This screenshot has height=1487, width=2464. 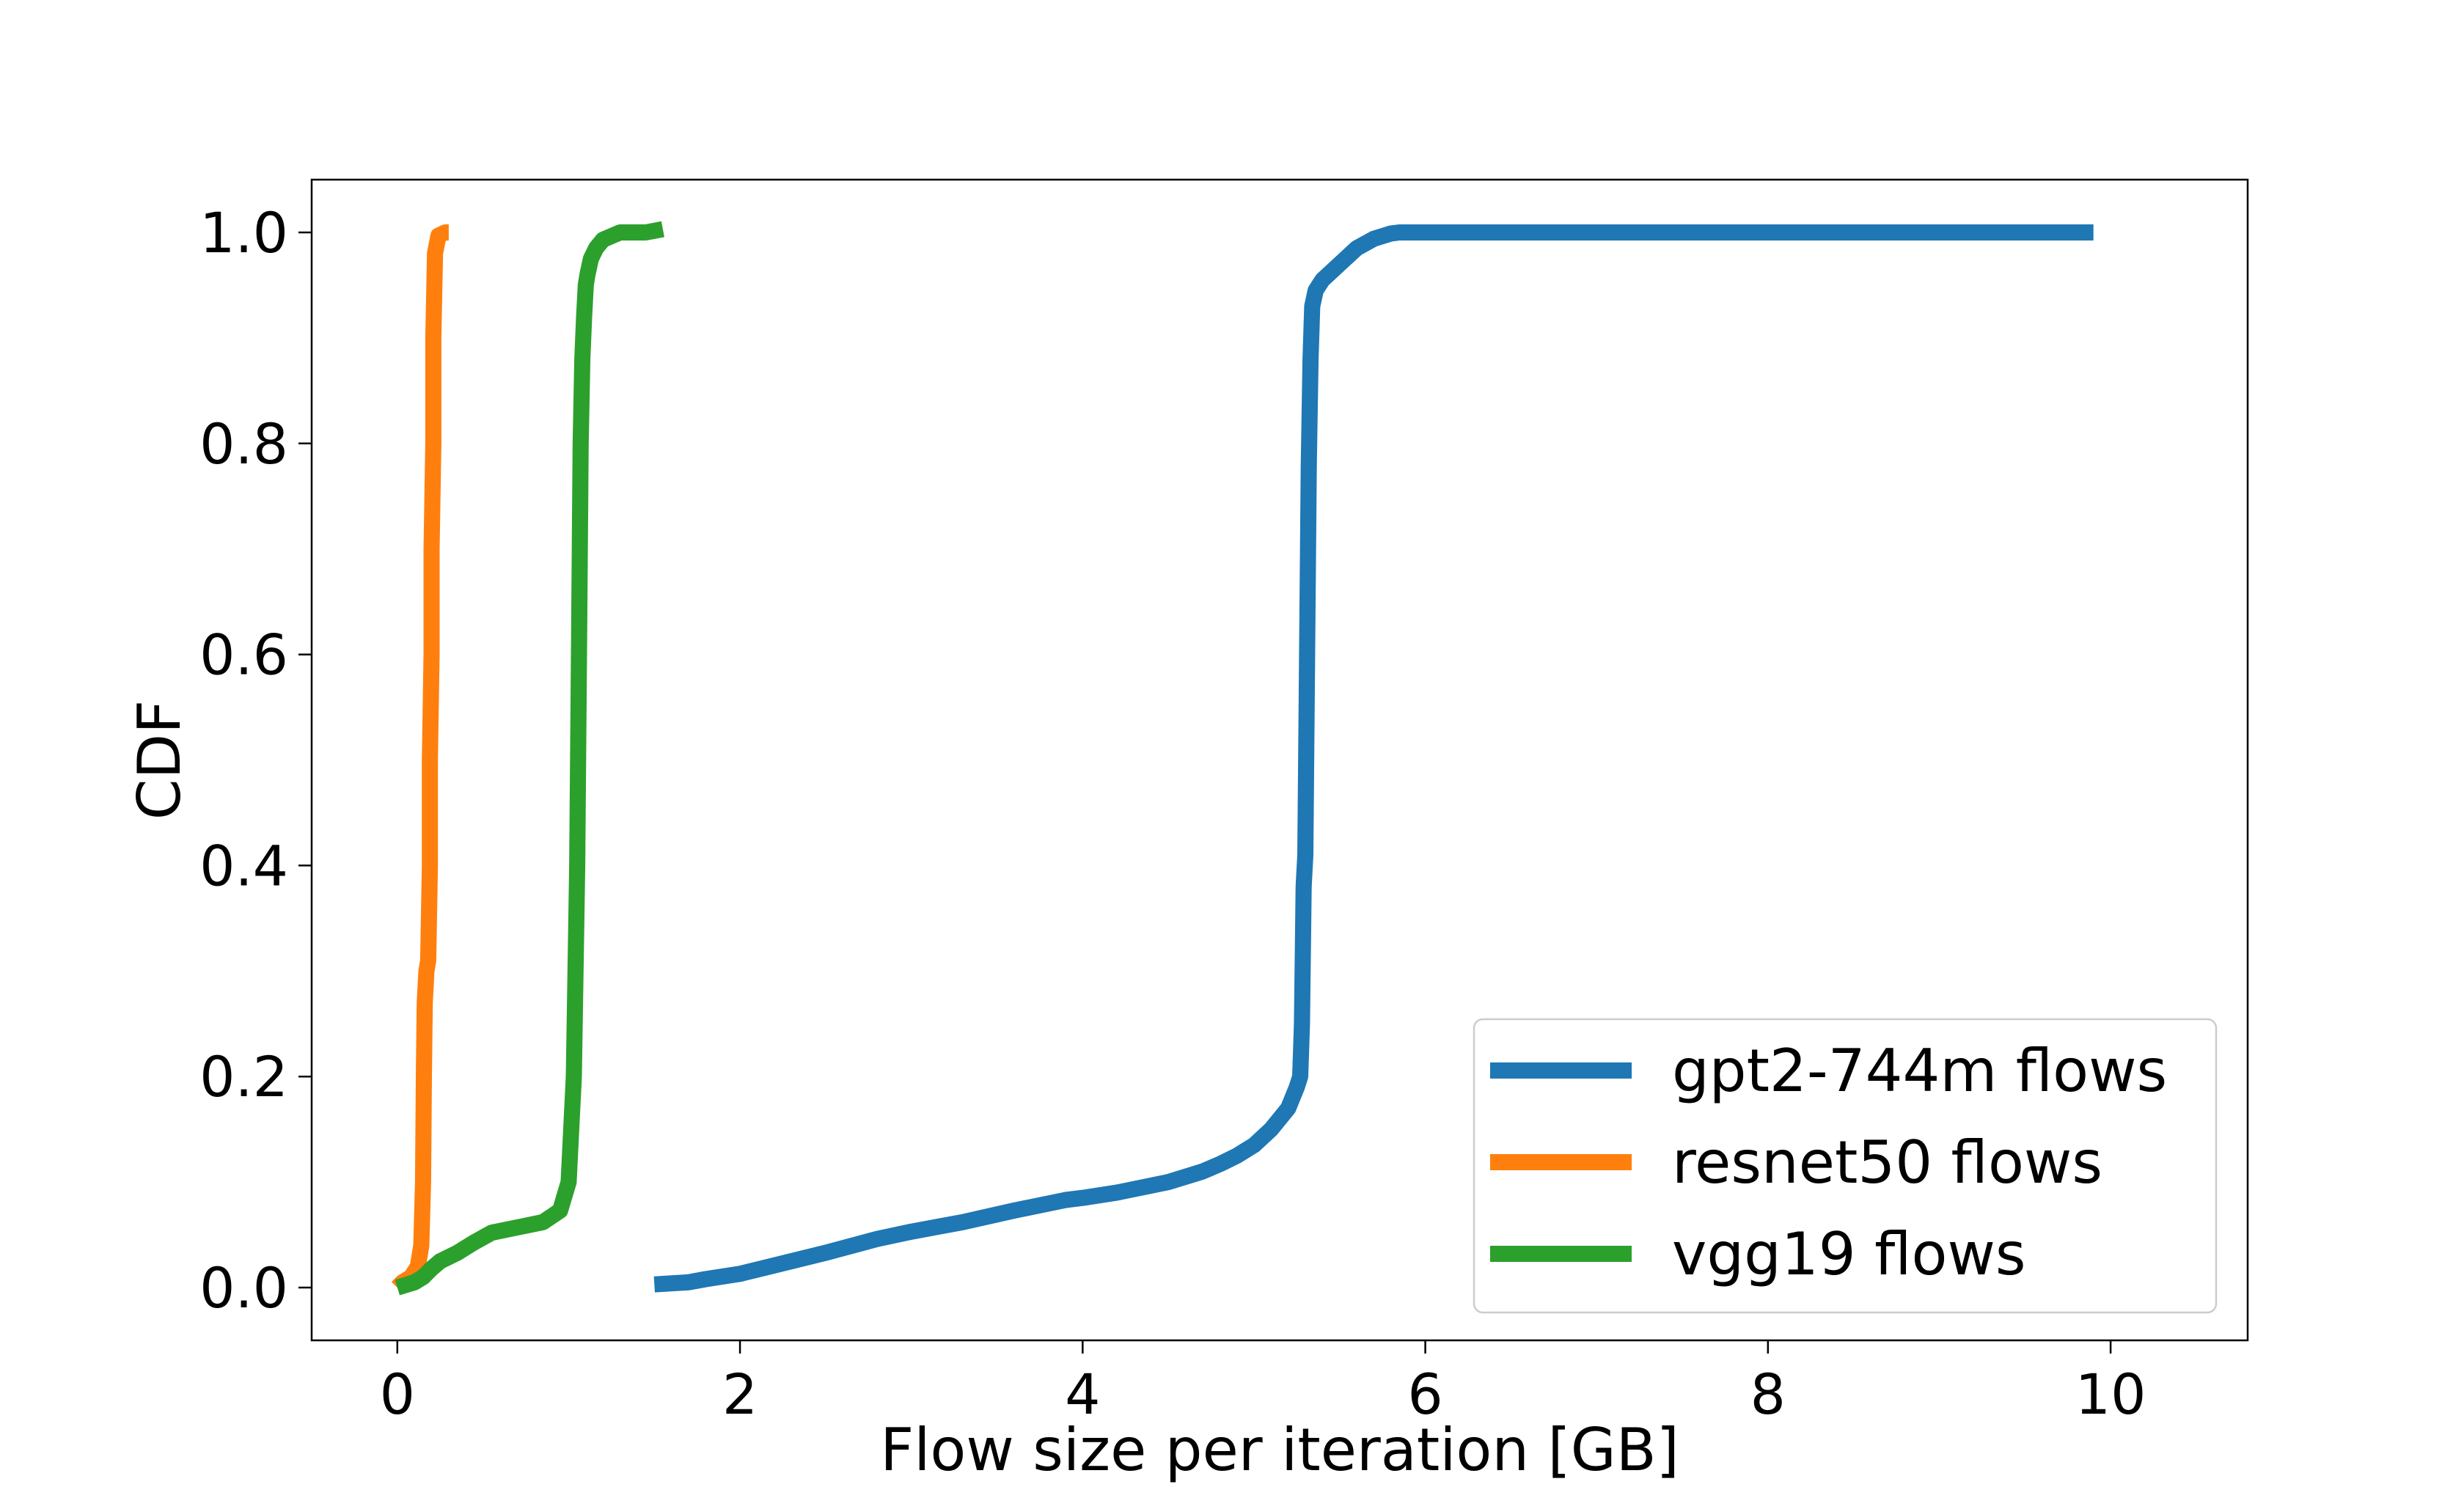 I want to click on legend-label-1: resnet50 flows, so click(x=1887, y=1162).